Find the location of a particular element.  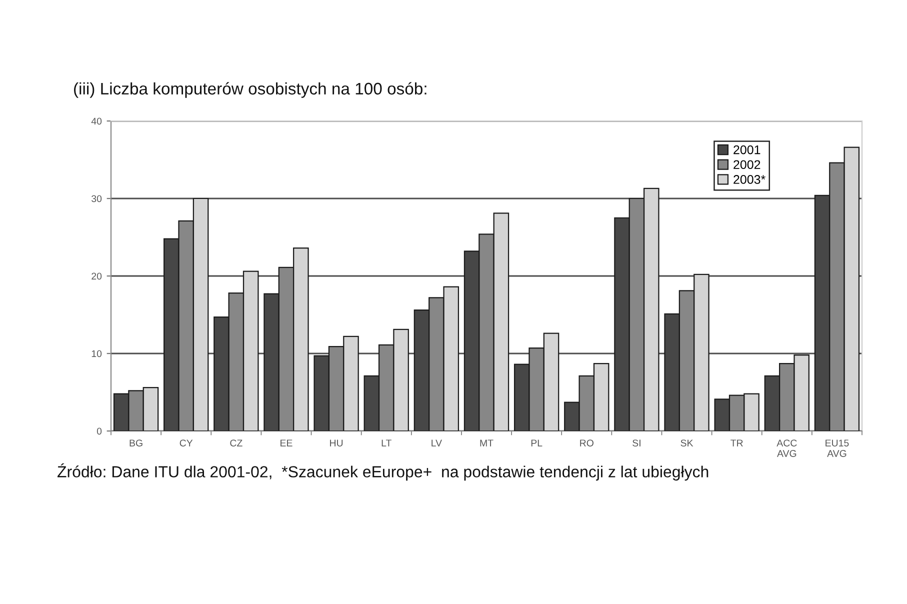

x-tick-label: EU15 AVG is located at coordinates (837, 448).